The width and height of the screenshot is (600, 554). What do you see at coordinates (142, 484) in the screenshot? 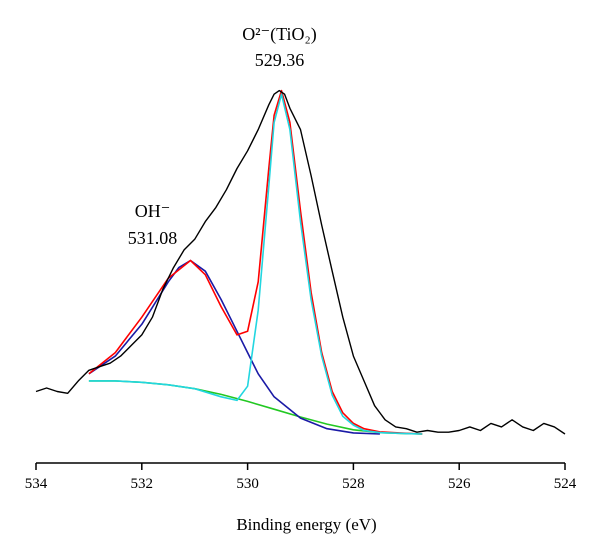
I see `x-tick-label: 532` at bounding box center [142, 484].